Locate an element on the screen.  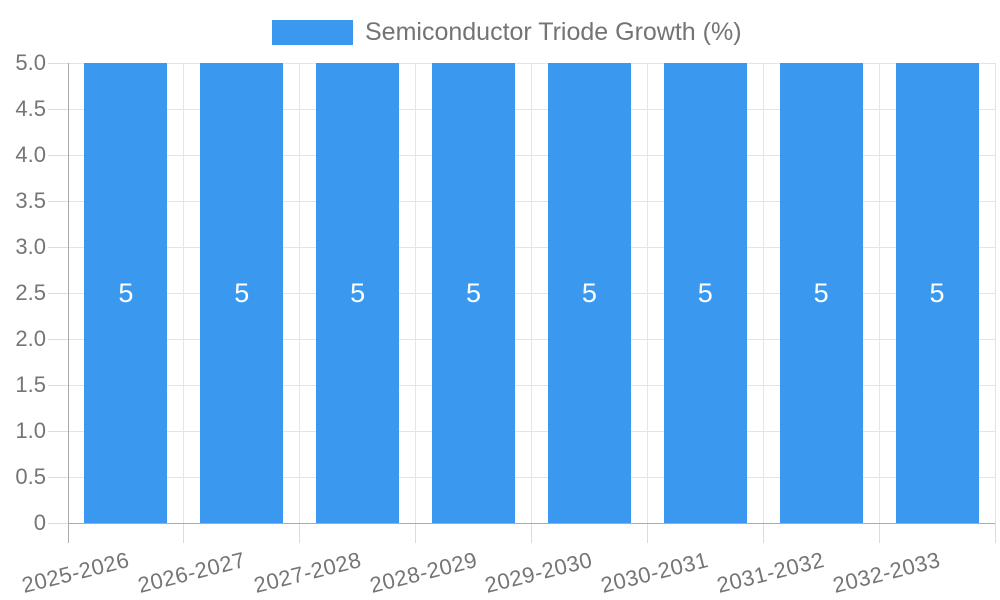
y-tick-label: 3.5 is located at coordinates (30, 200).